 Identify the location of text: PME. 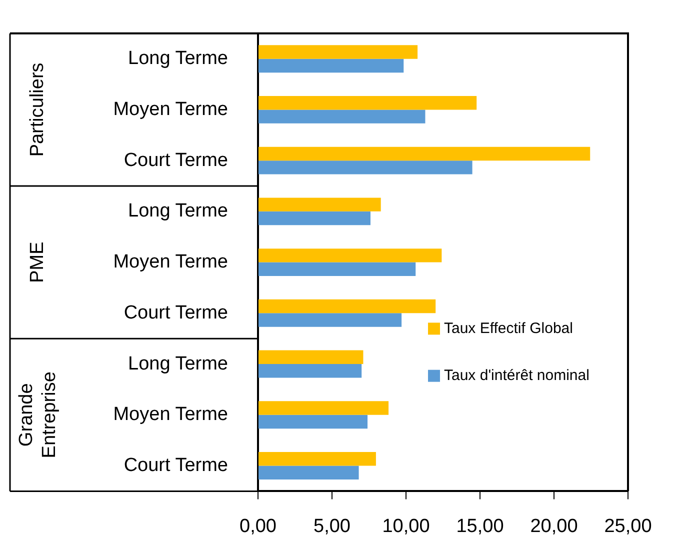
(37, 262).